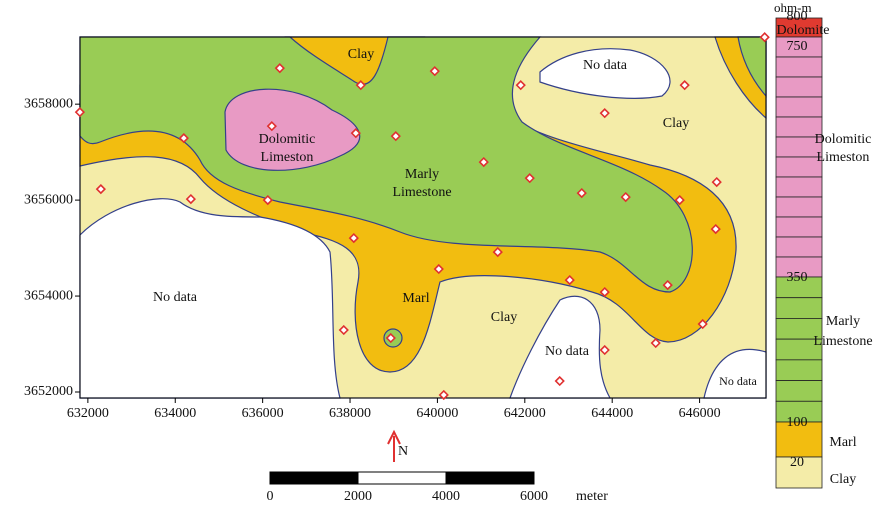  Describe the element at coordinates (803, 30) in the screenshot. I see `legend-label: Dolomite` at that location.